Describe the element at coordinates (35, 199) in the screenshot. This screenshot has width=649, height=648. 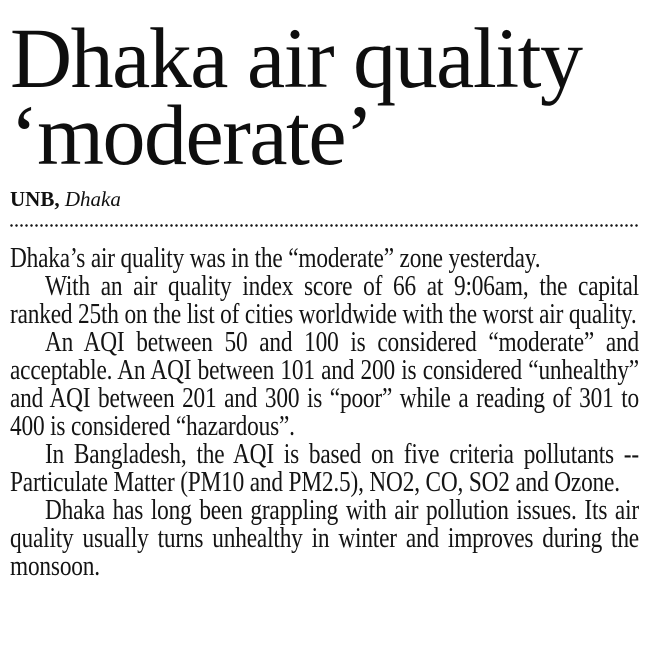
I see `byline-source: UNB,` at that location.